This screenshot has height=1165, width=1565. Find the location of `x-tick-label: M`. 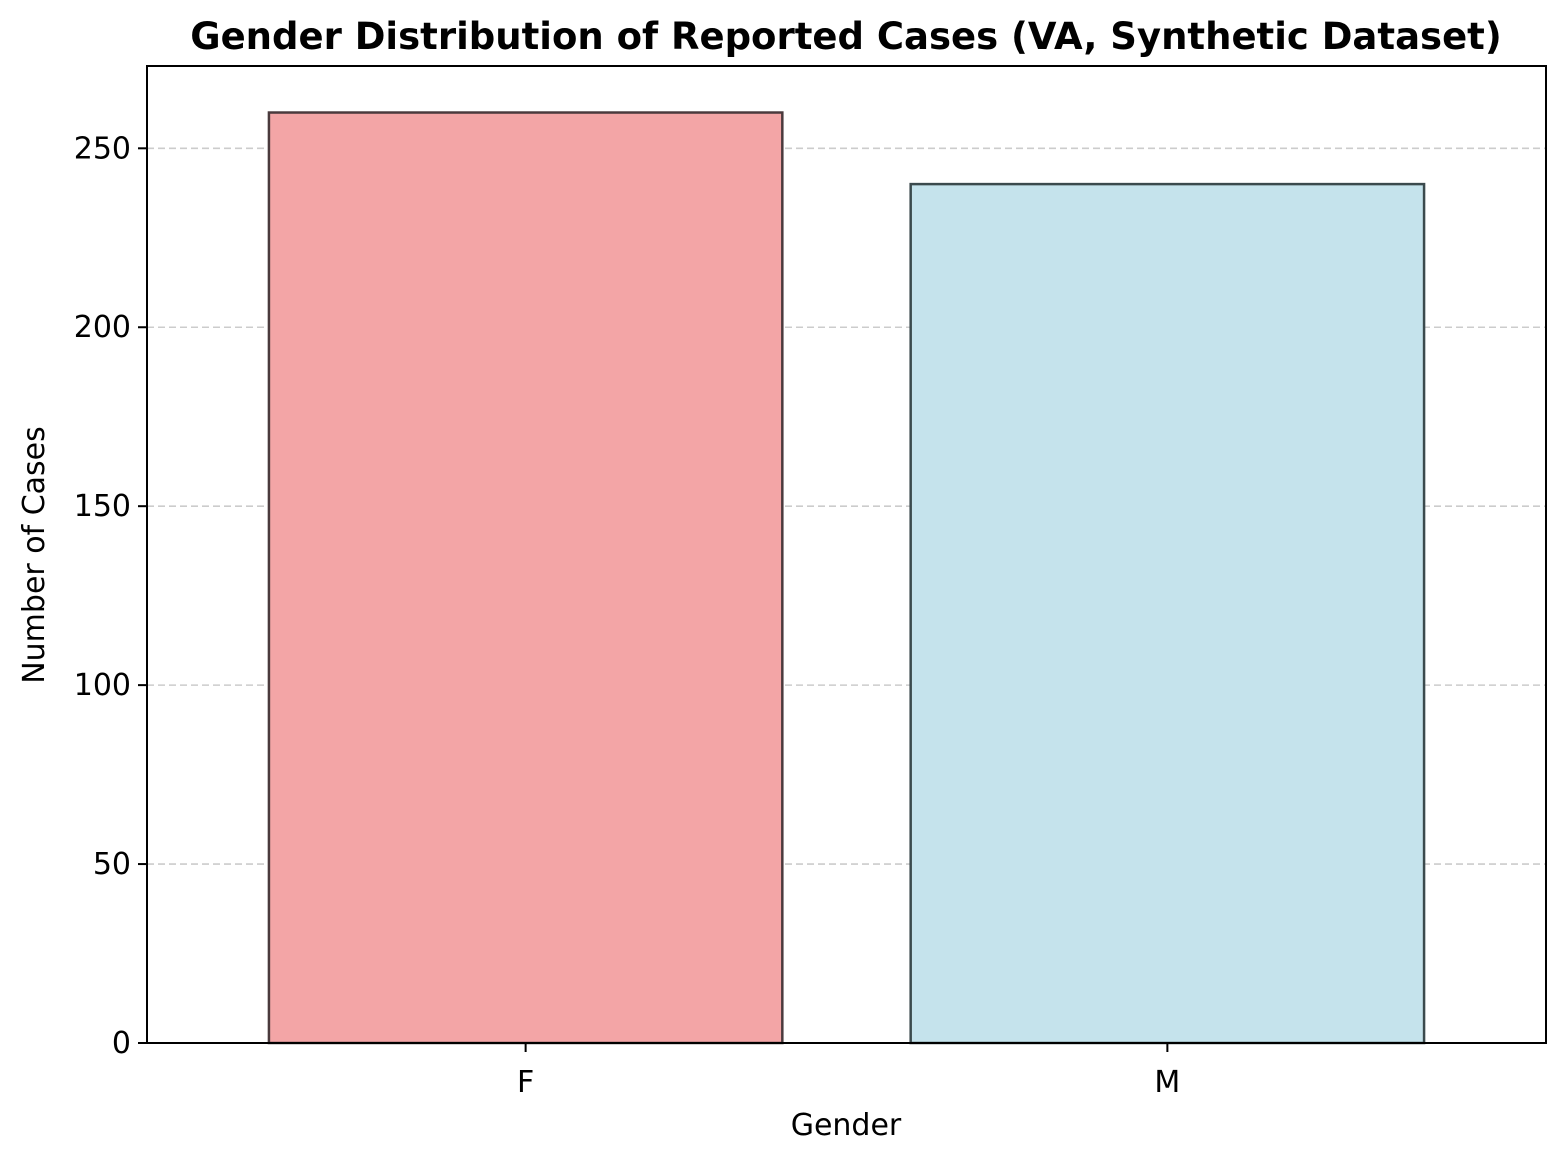

x-tick-label: M is located at coordinates (1167, 1082).